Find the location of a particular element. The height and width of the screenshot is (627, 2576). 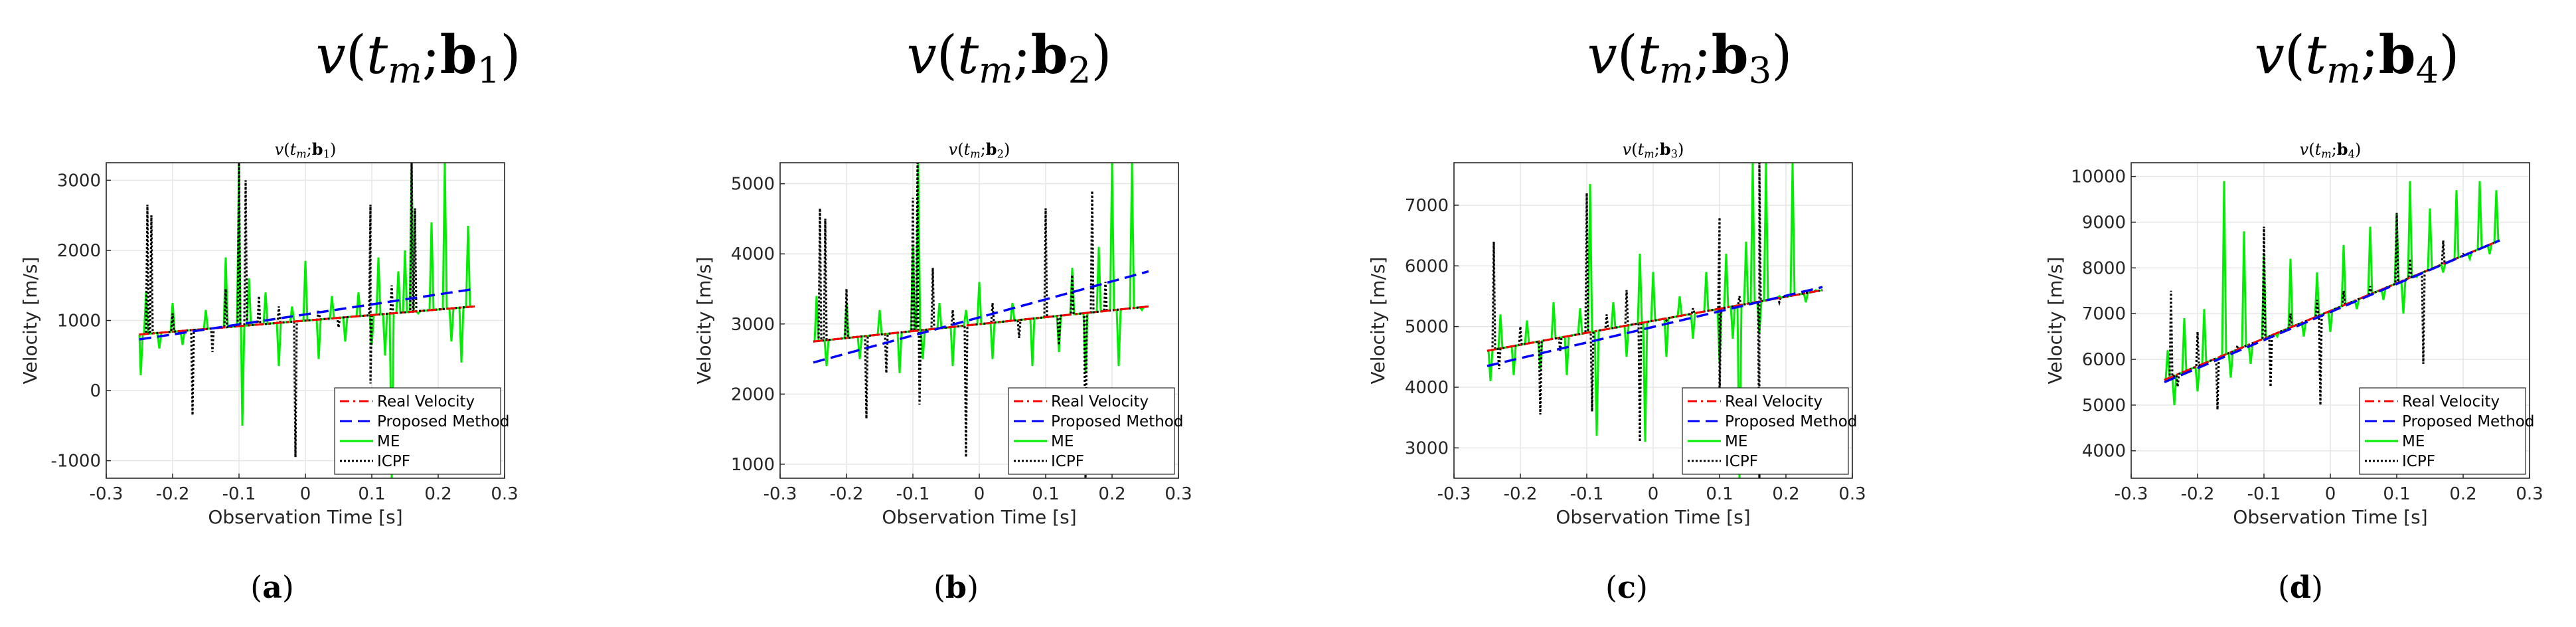

chart-title: v(tm;b1) is located at coordinates (306, 149).